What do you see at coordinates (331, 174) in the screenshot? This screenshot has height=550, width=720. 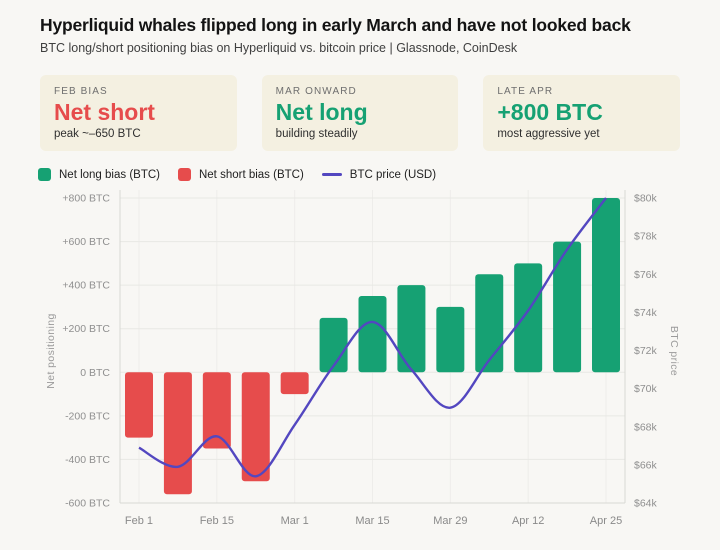 I see `btc-price-line-swatch-icon` at bounding box center [331, 174].